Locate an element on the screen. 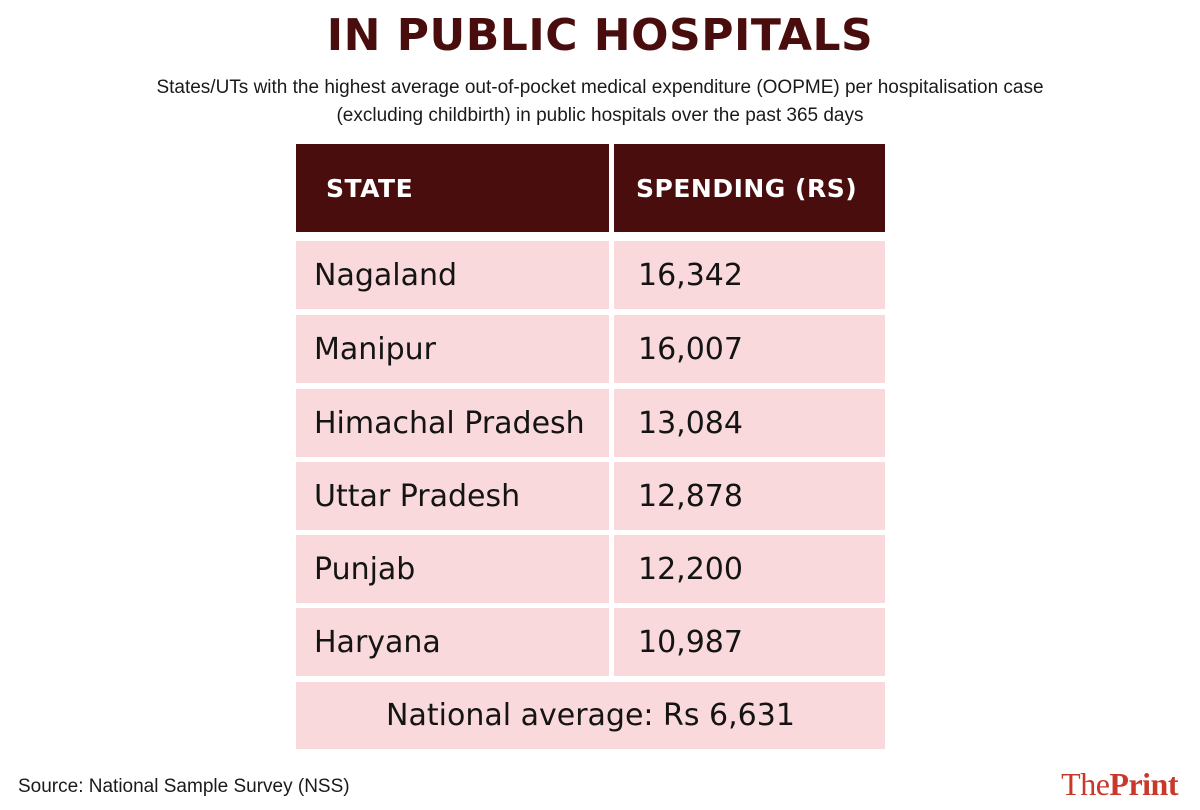 This screenshot has width=1200, height=810. table-row-spending: 16,007 is located at coordinates (749, 349).